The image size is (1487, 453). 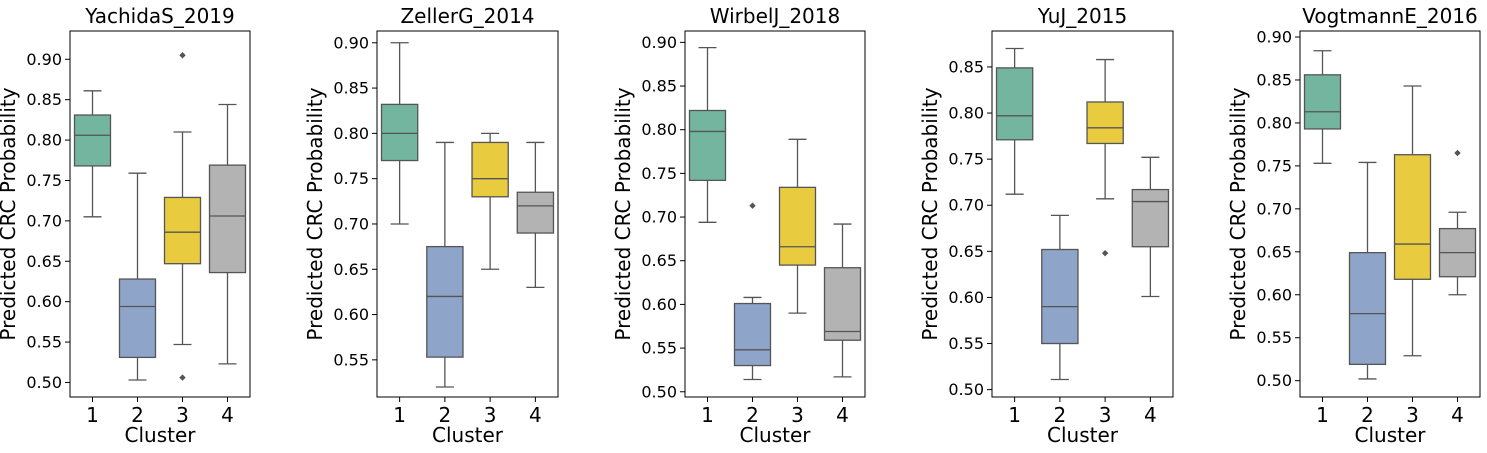 What do you see at coordinates (467, 16) in the screenshot?
I see `chart-title: ZellerG_2014` at bounding box center [467, 16].